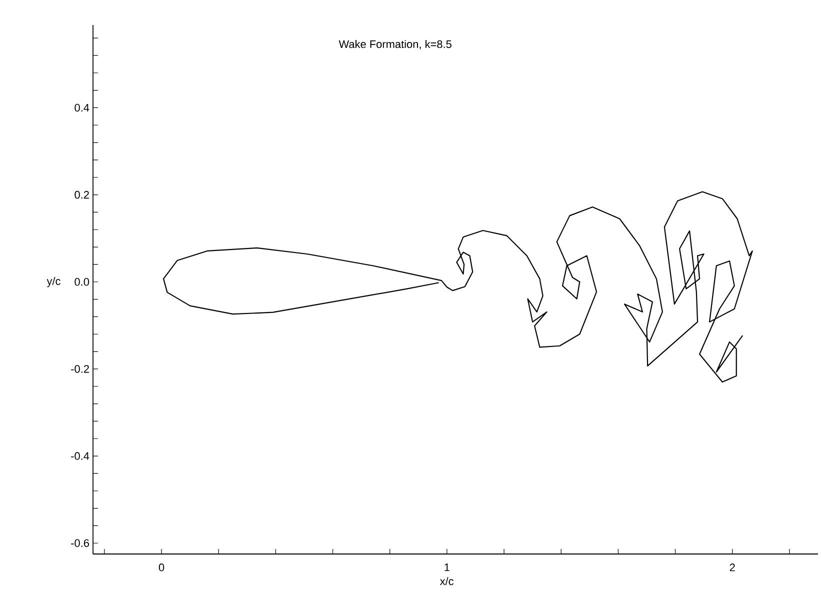 This screenshot has width=821, height=600. What do you see at coordinates (732, 568) in the screenshot?
I see `x-tick-label: 2` at bounding box center [732, 568].